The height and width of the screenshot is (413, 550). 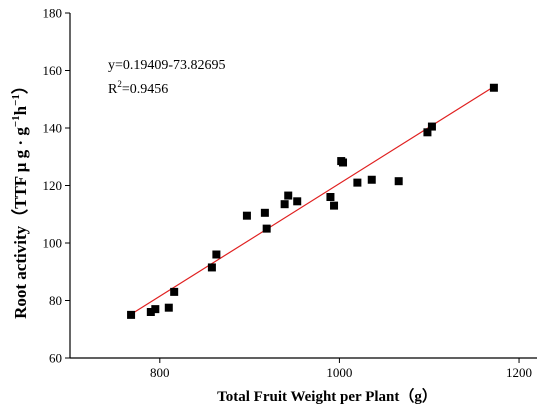 I want to click on y-tick-label: 160, so click(x=53, y=70).